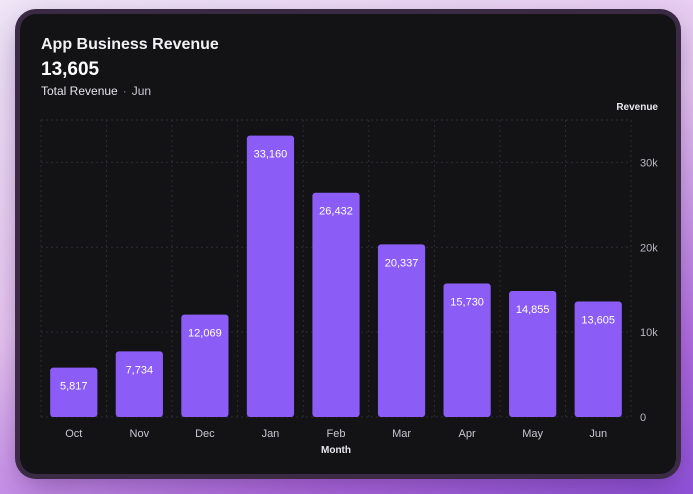  I want to click on bar-feb, so click(336, 304).